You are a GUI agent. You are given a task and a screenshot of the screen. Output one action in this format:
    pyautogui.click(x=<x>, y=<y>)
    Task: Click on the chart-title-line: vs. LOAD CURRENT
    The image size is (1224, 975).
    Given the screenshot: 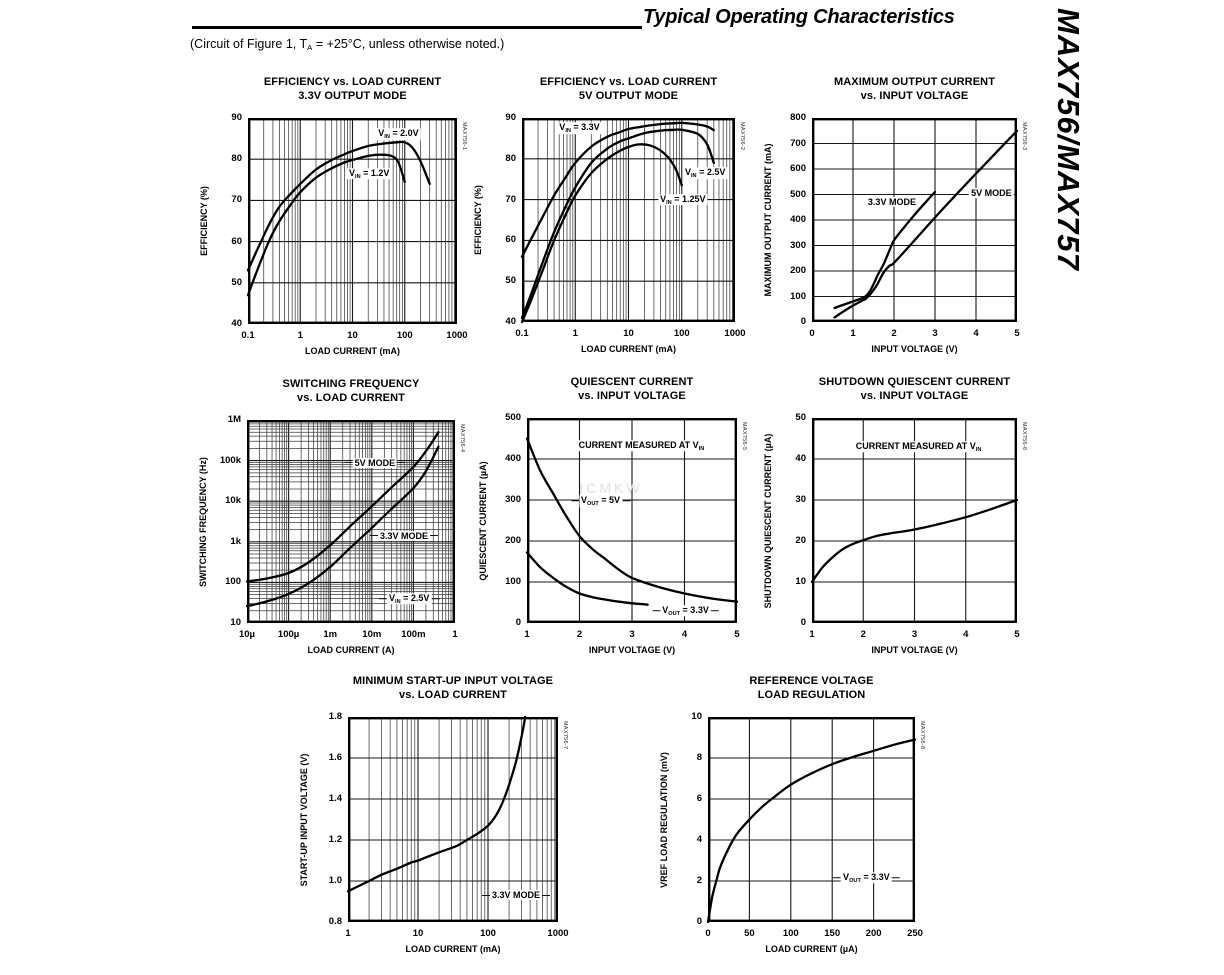 What is the action you would take?
    pyautogui.click(x=351, y=397)
    